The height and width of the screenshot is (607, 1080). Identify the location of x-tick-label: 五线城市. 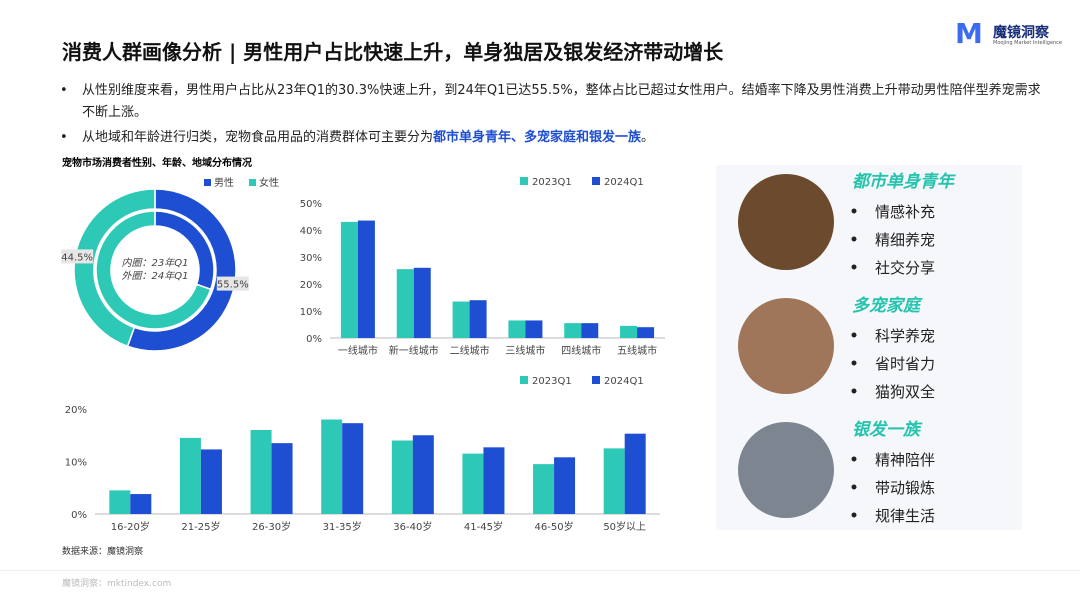
(637, 350).